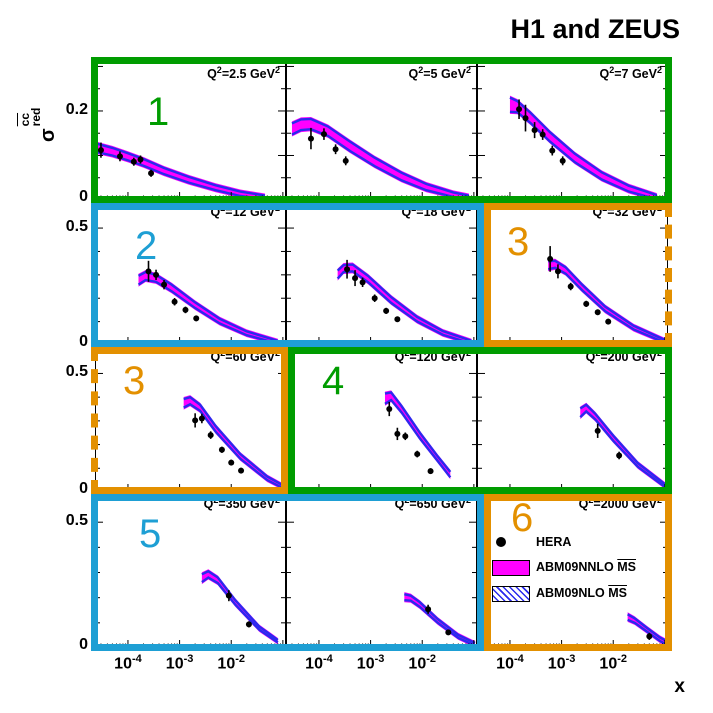 The height and width of the screenshot is (713, 713). What do you see at coordinates (595, 29) in the screenshot?
I see `page-title: H1 and ZEUS` at bounding box center [595, 29].